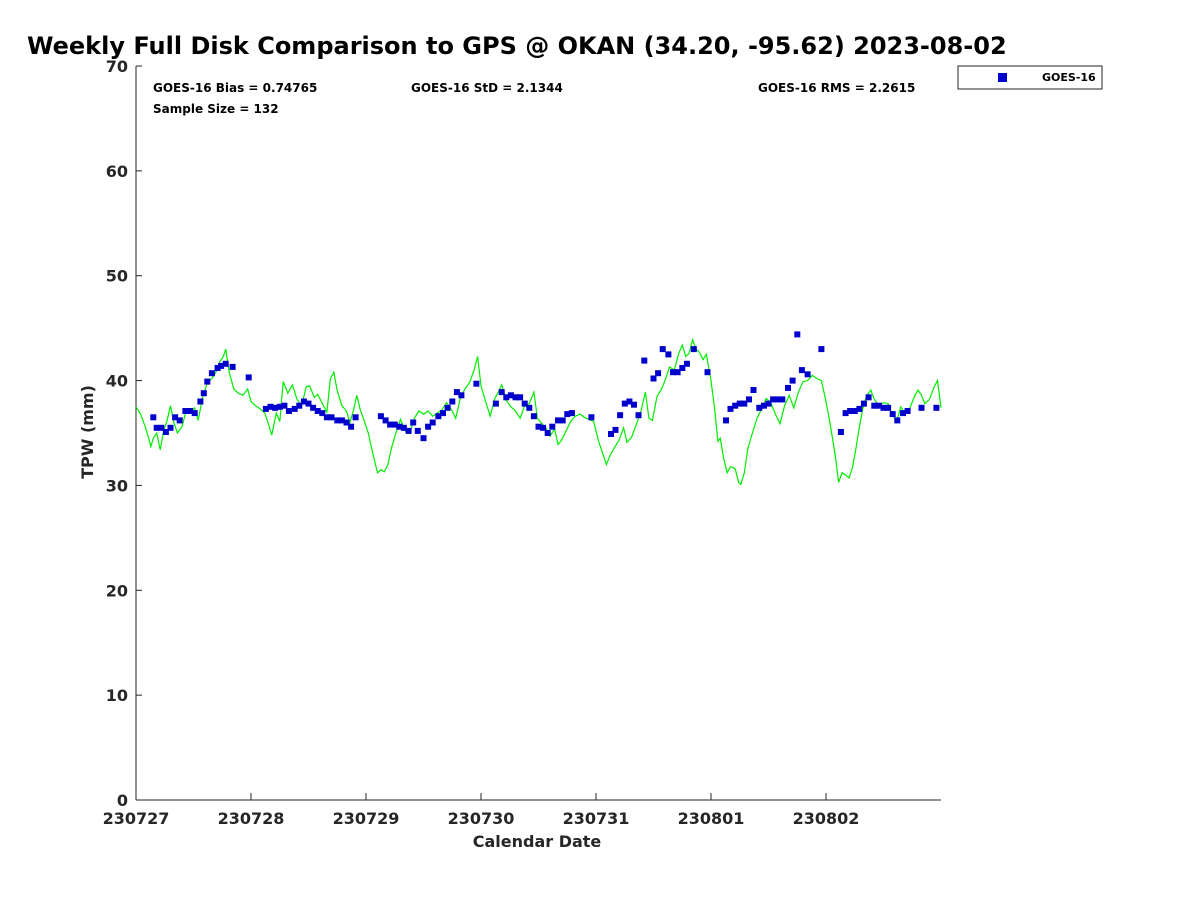  What do you see at coordinates (487, 88) in the screenshot?
I see `std-stat: GOES-16 StD = 2.1344` at bounding box center [487, 88].